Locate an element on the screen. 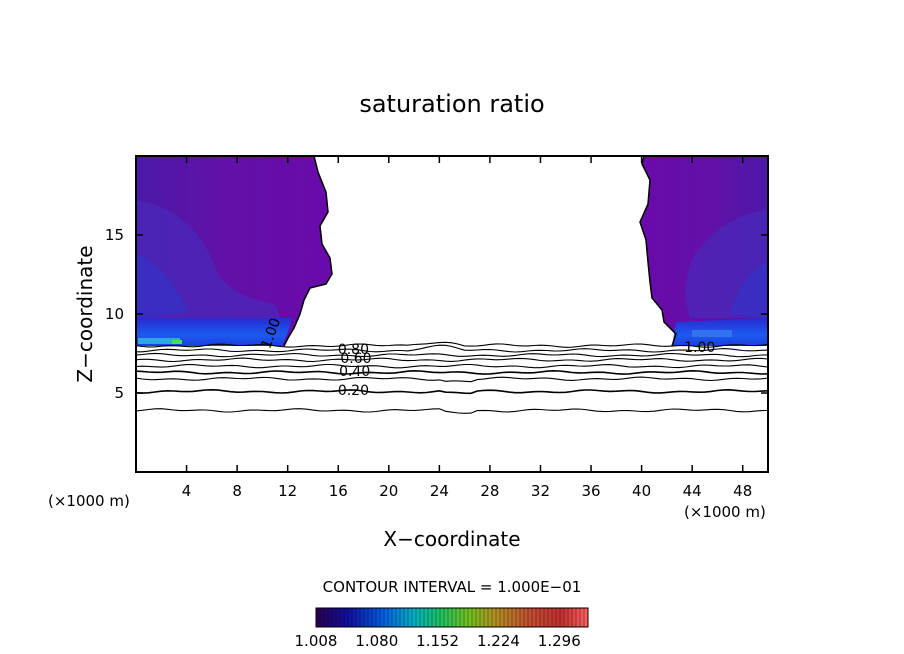 The image size is (904, 654). left-band-green-spot is located at coordinates (177, 342).